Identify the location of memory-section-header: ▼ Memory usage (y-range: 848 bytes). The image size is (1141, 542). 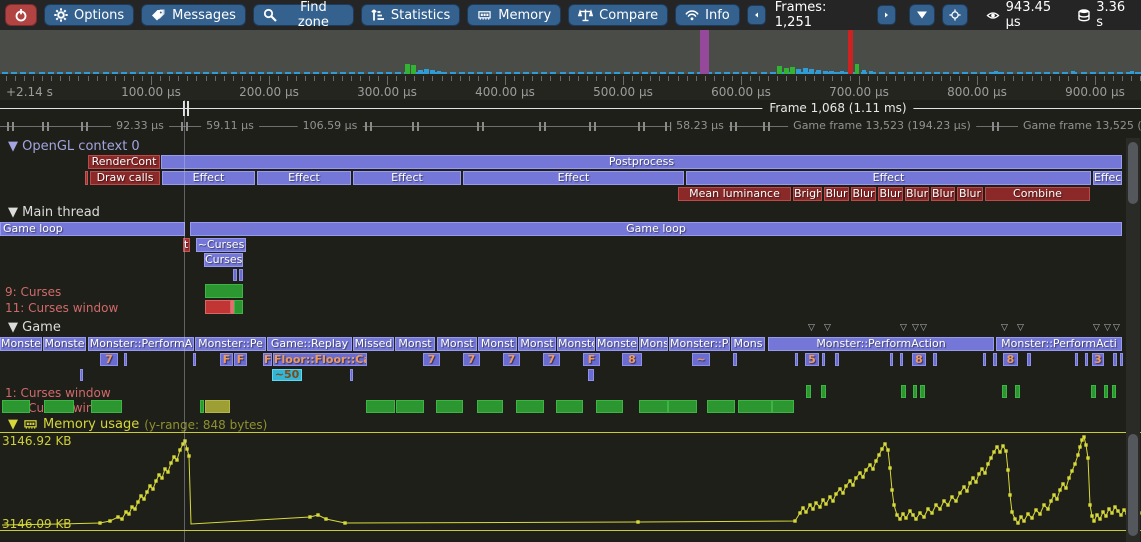
(137, 424).